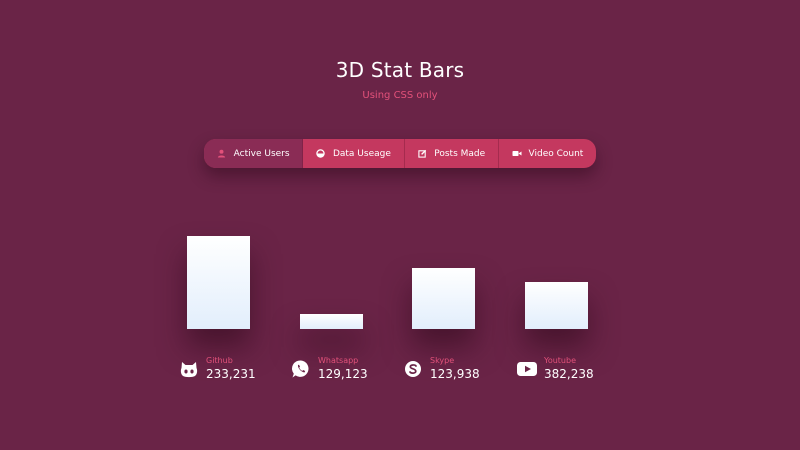  What do you see at coordinates (400, 95) in the screenshot?
I see `page-subtitle: Using CSS only` at bounding box center [400, 95].